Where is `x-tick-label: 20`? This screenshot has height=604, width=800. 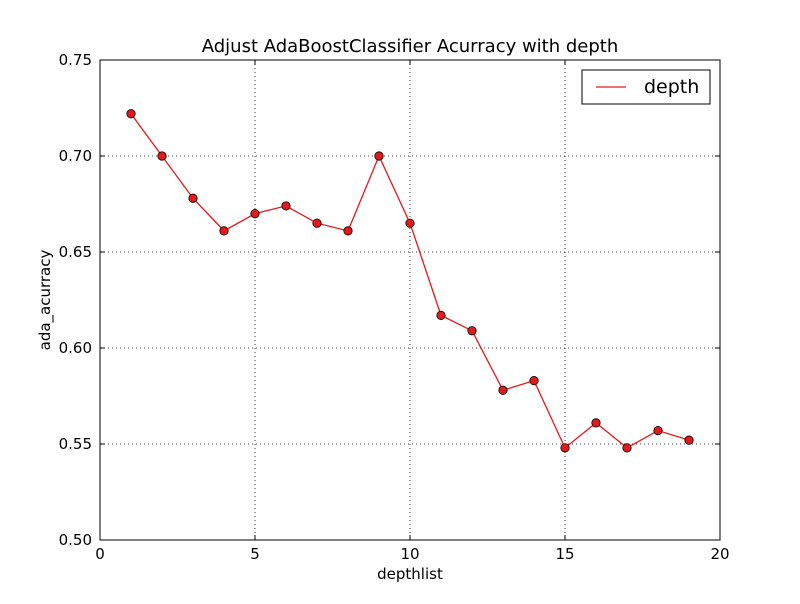
x-tick-label: 20 is located at coordinates (719, 554).